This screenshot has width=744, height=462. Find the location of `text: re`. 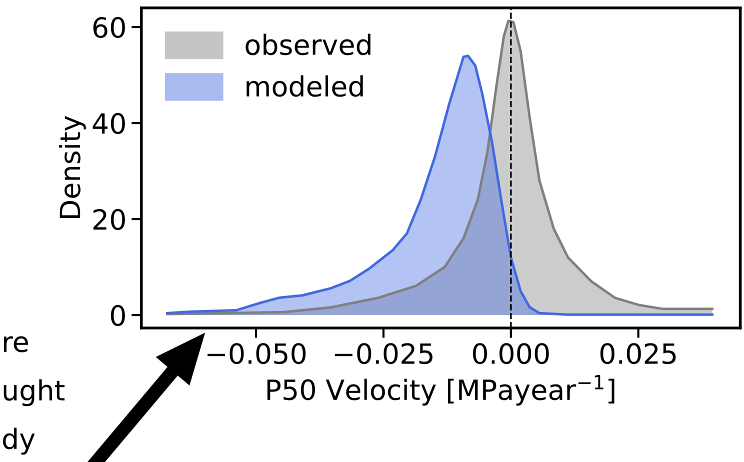

text: re is located at coordinates (16, 344).